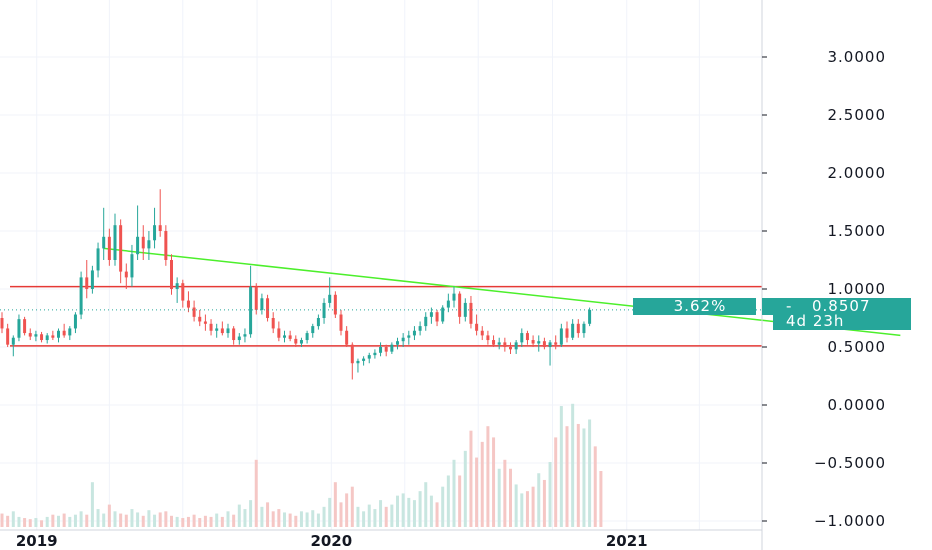 This screenshot has width=932, height=550. What do you see at coordinates (857, 173) in the screenshot?
I see `y-tick-label: 2.0000` at bounding box center [857, 173].